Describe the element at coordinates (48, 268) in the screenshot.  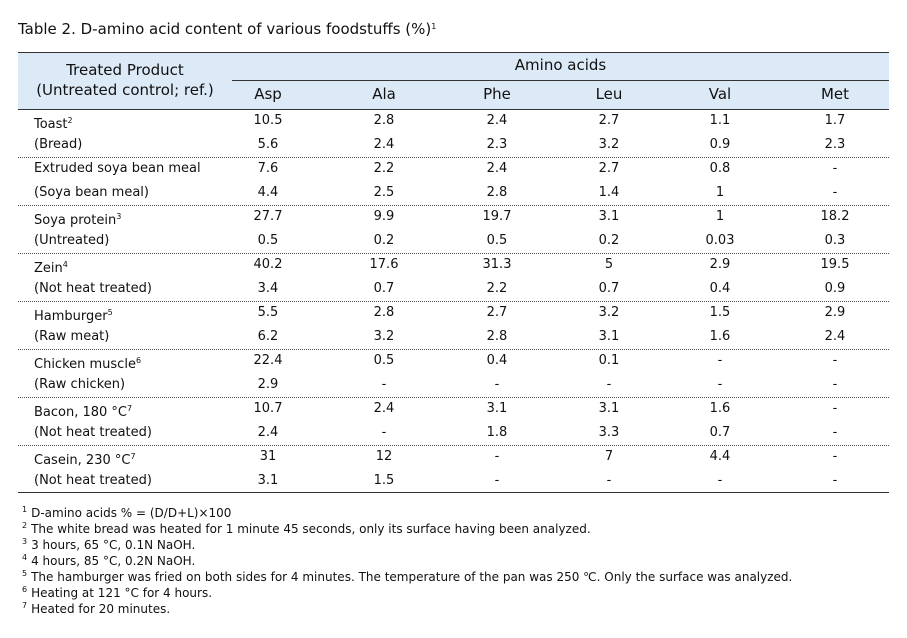
I see `label-text: Zein` at that location.